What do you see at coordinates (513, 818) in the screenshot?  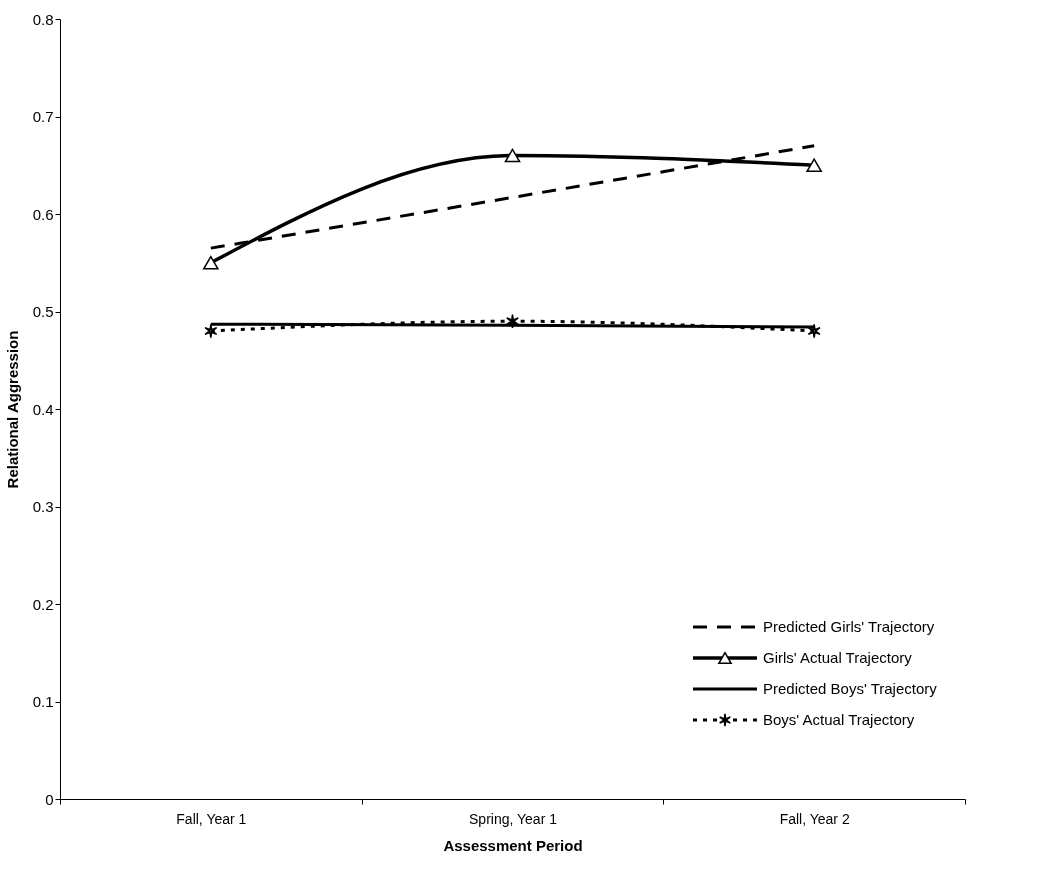 I see `x-tick-label: Spring, Year 1` at bounding box center [513, 818].